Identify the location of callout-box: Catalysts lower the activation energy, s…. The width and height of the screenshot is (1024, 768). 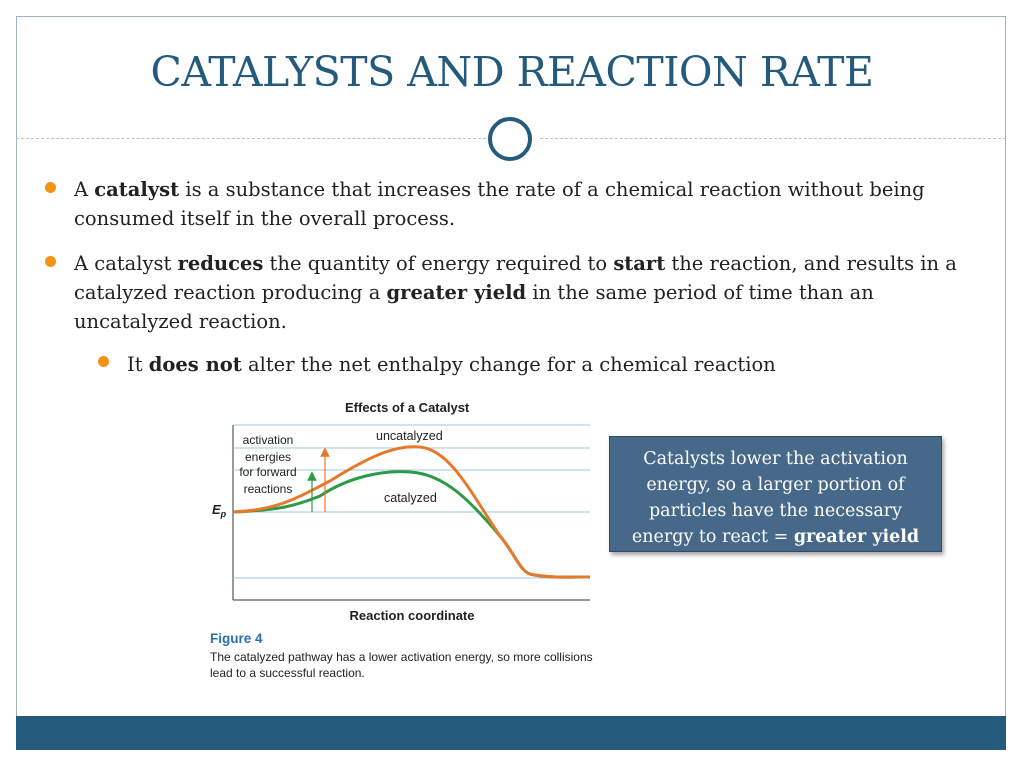
(775, 494).